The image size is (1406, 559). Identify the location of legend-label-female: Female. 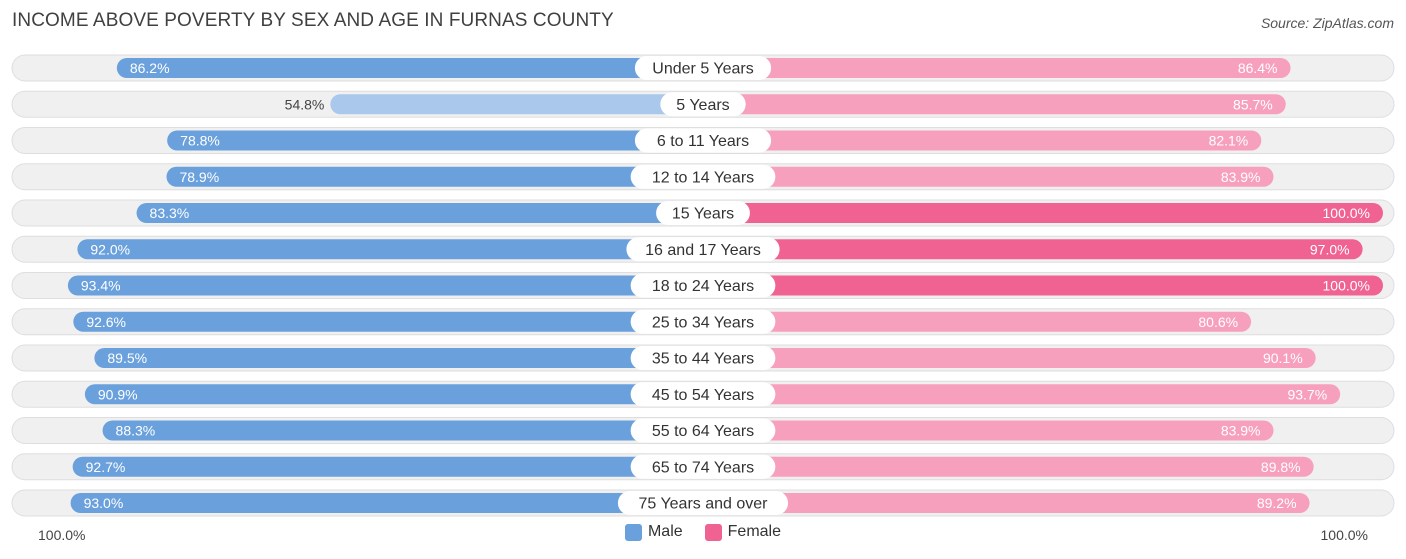
(754, 531).